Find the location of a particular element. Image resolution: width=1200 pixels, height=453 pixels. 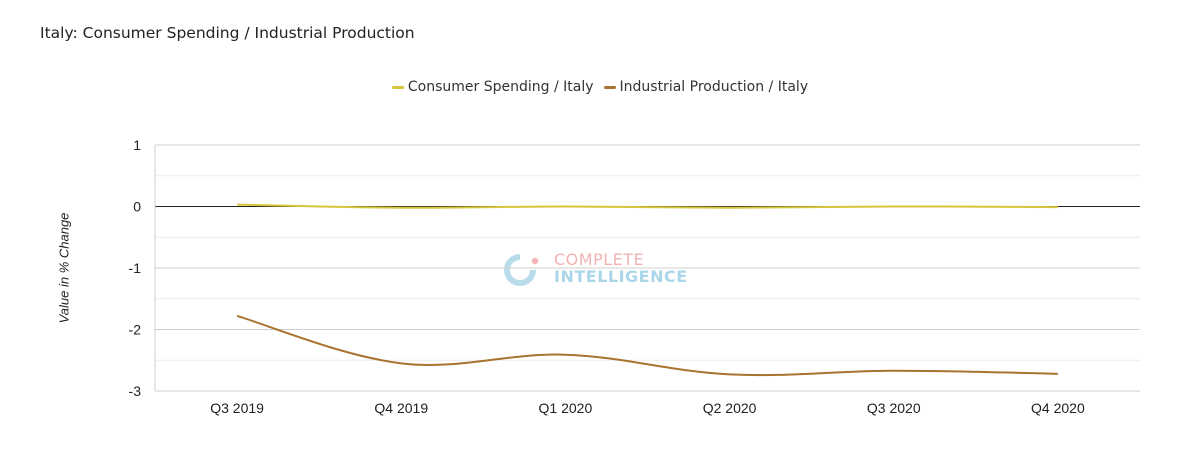

logo-icon is located at coordinates (521, 269).